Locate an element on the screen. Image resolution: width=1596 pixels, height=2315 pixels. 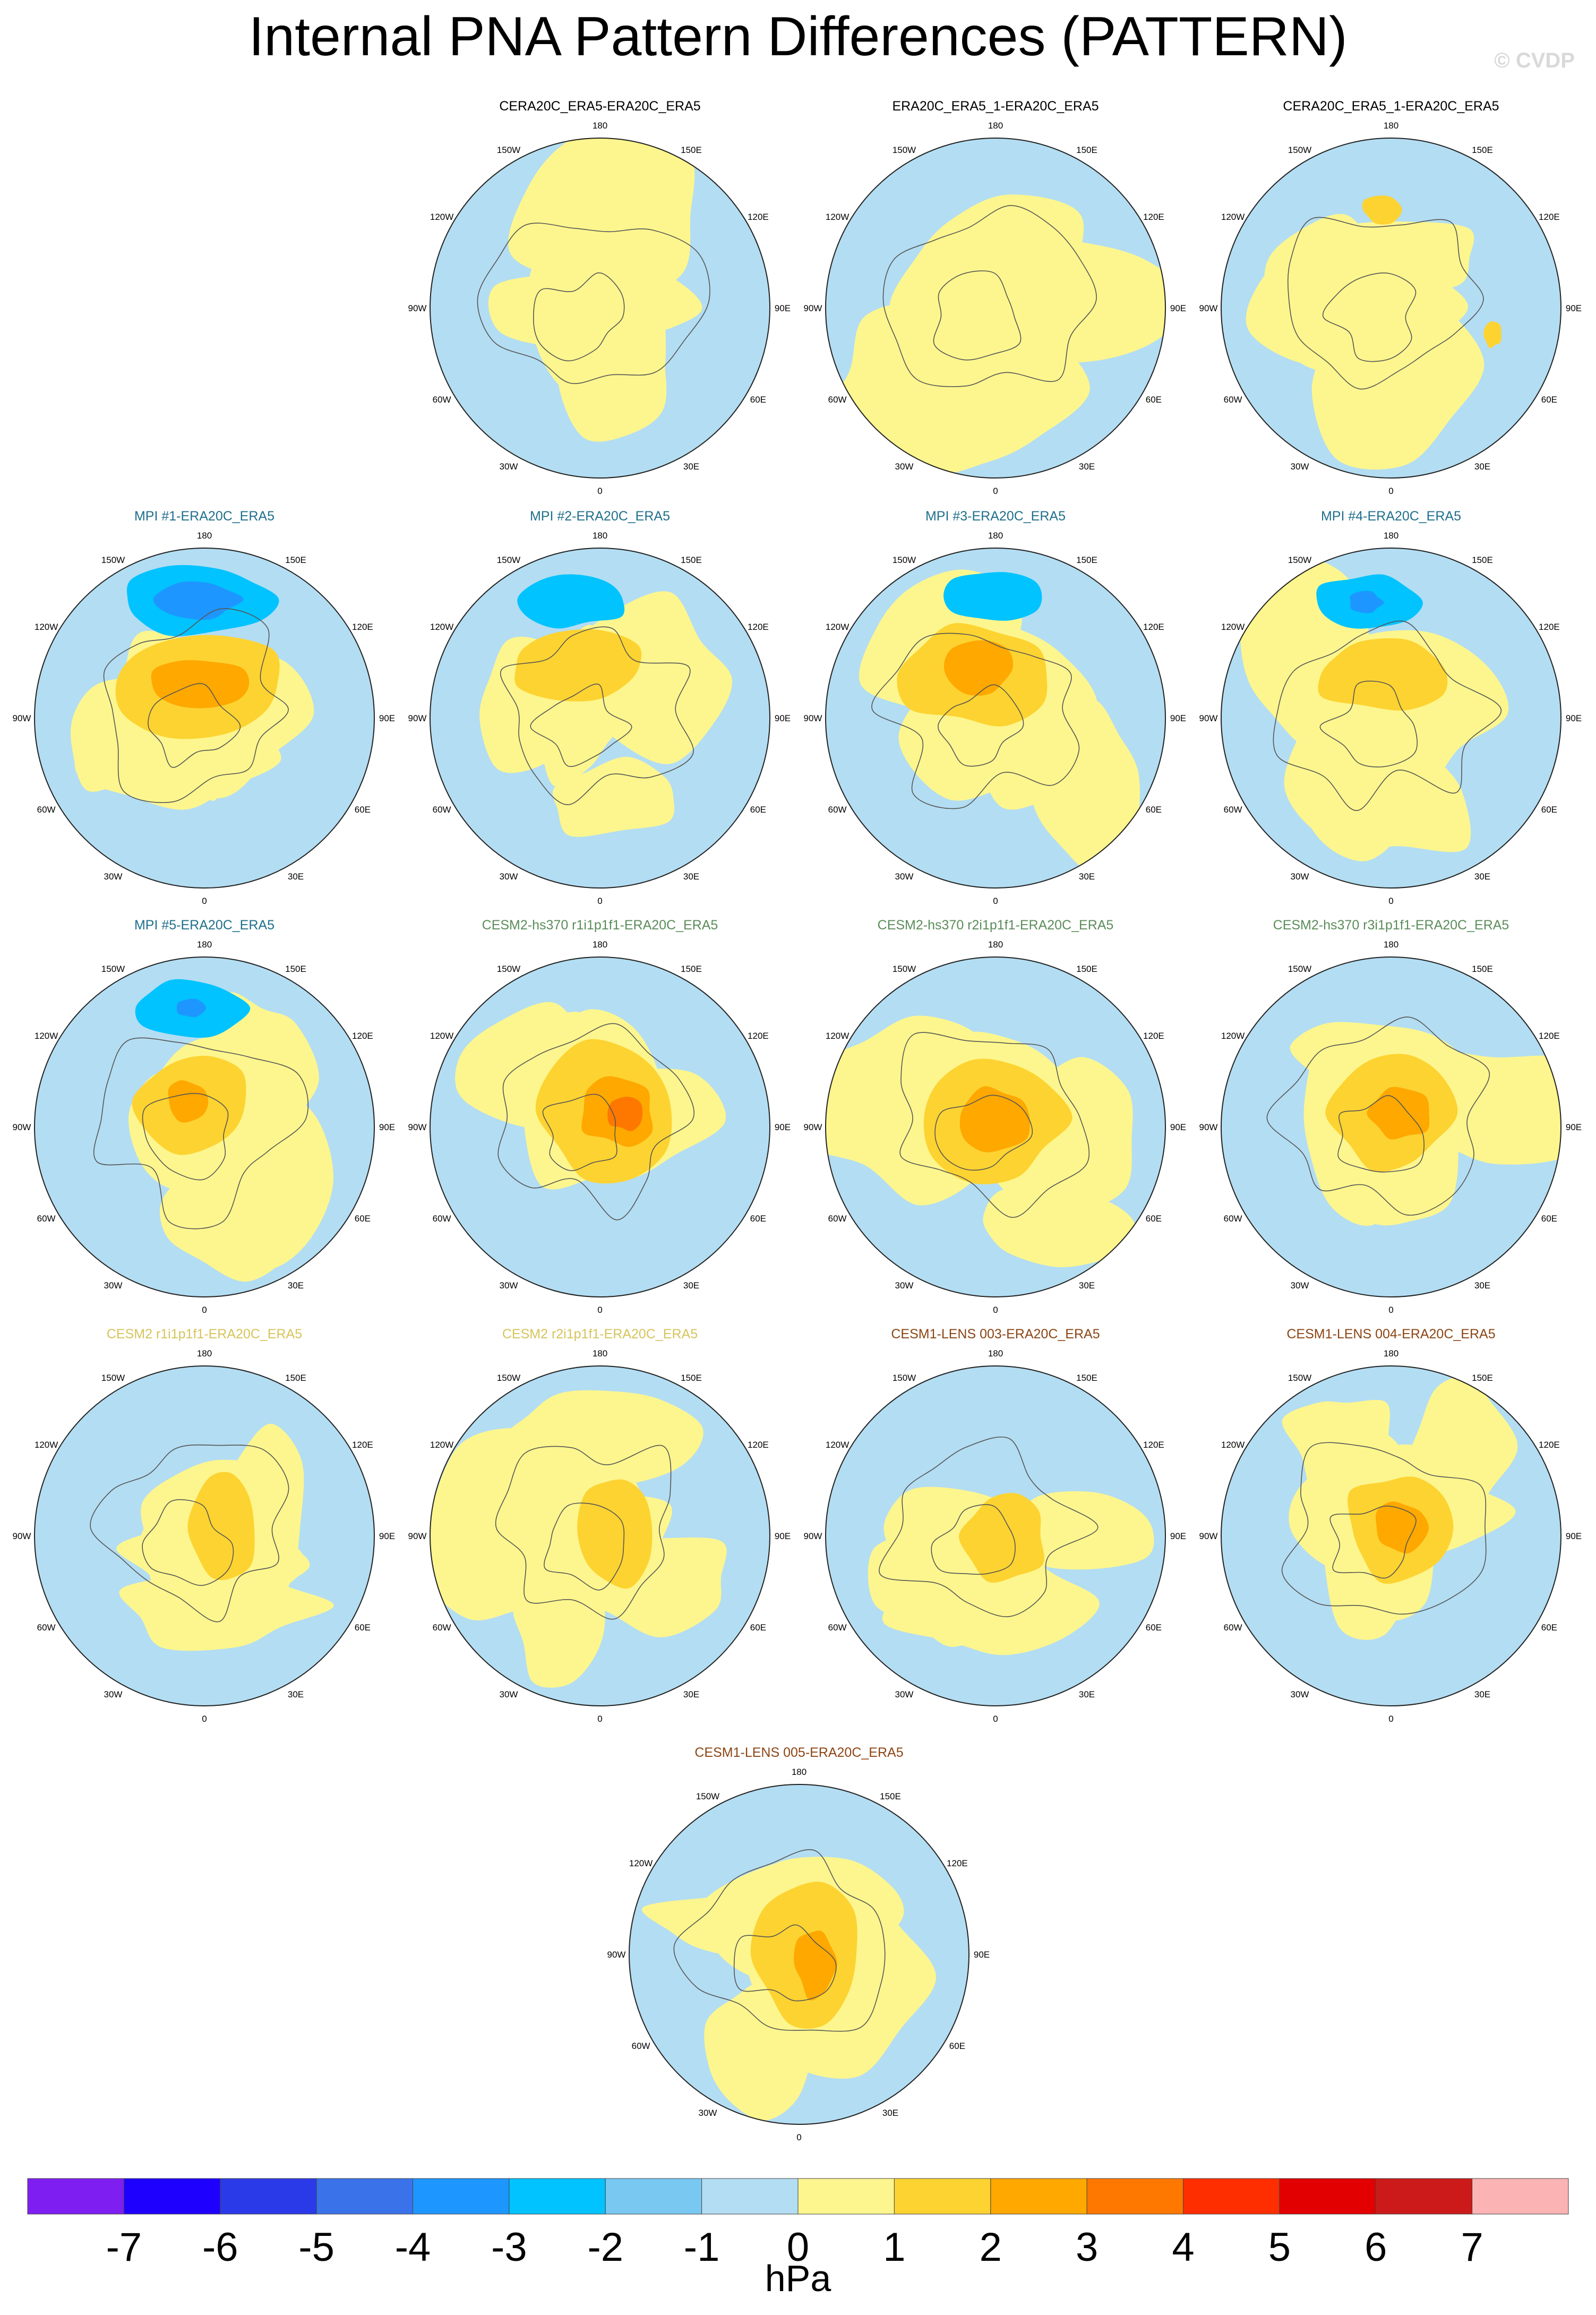
panel-title: MPI #3-ERA20C_ERA5 is located at coordinates (996, 516).